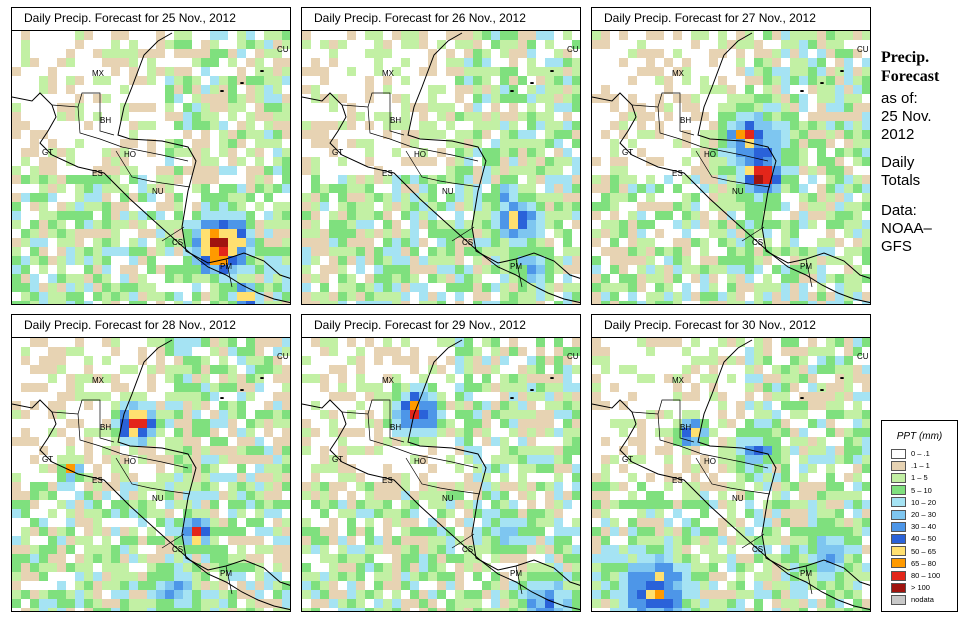 Image resolution: width=967 pixels, height=633 pixels. What do you see at coordinates (924, 563) in the screenshot?
I see `legend-label: 65 – 80` at bounding box center [924, 563].